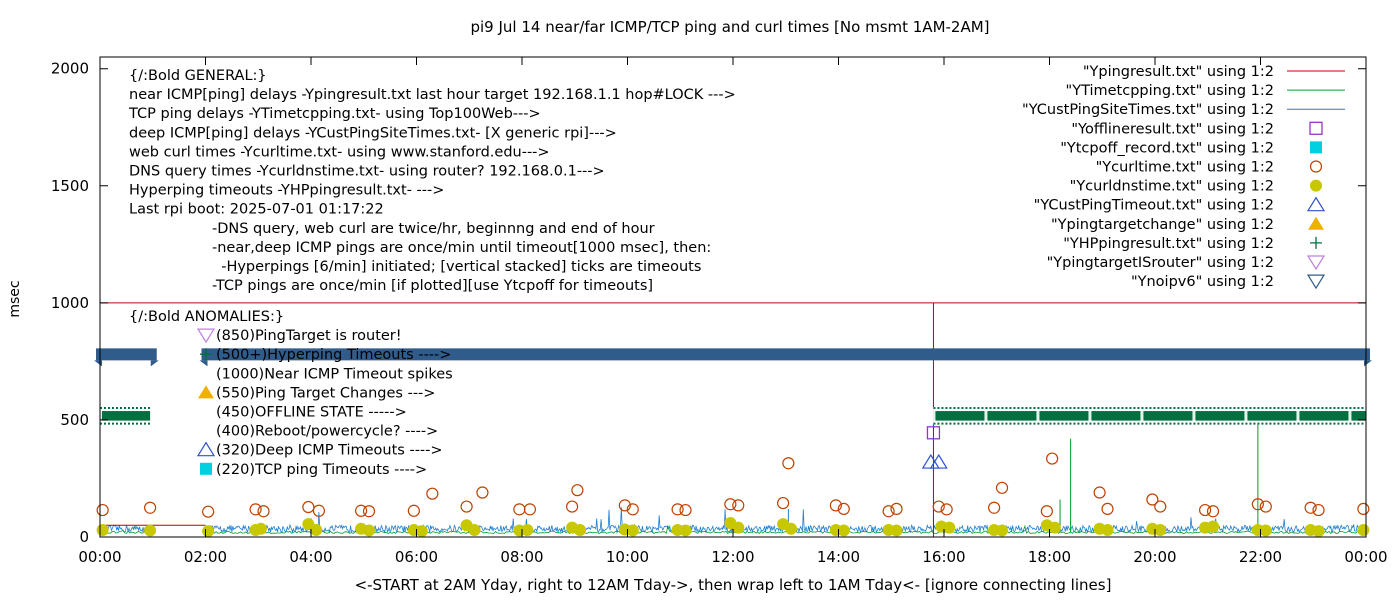 The height and width of the screenshot is (600, 1400). Describe the element at coordinates (205, 557) in the screenshot. I see `x-tick-label: 02:00` at that location.